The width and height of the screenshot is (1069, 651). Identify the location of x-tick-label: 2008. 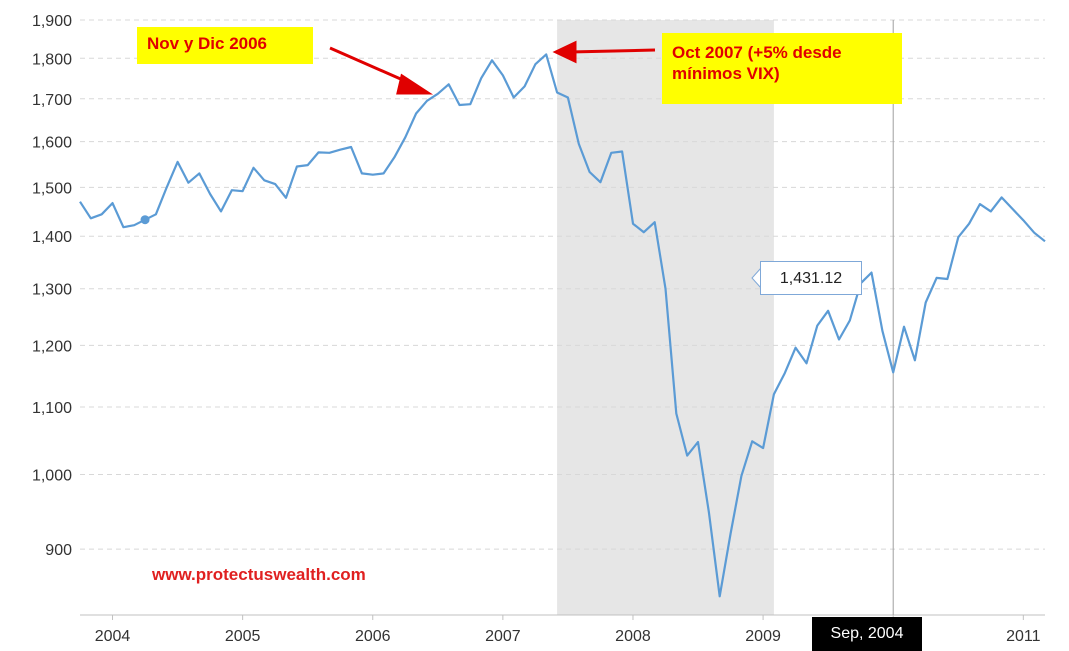
(633, 636).